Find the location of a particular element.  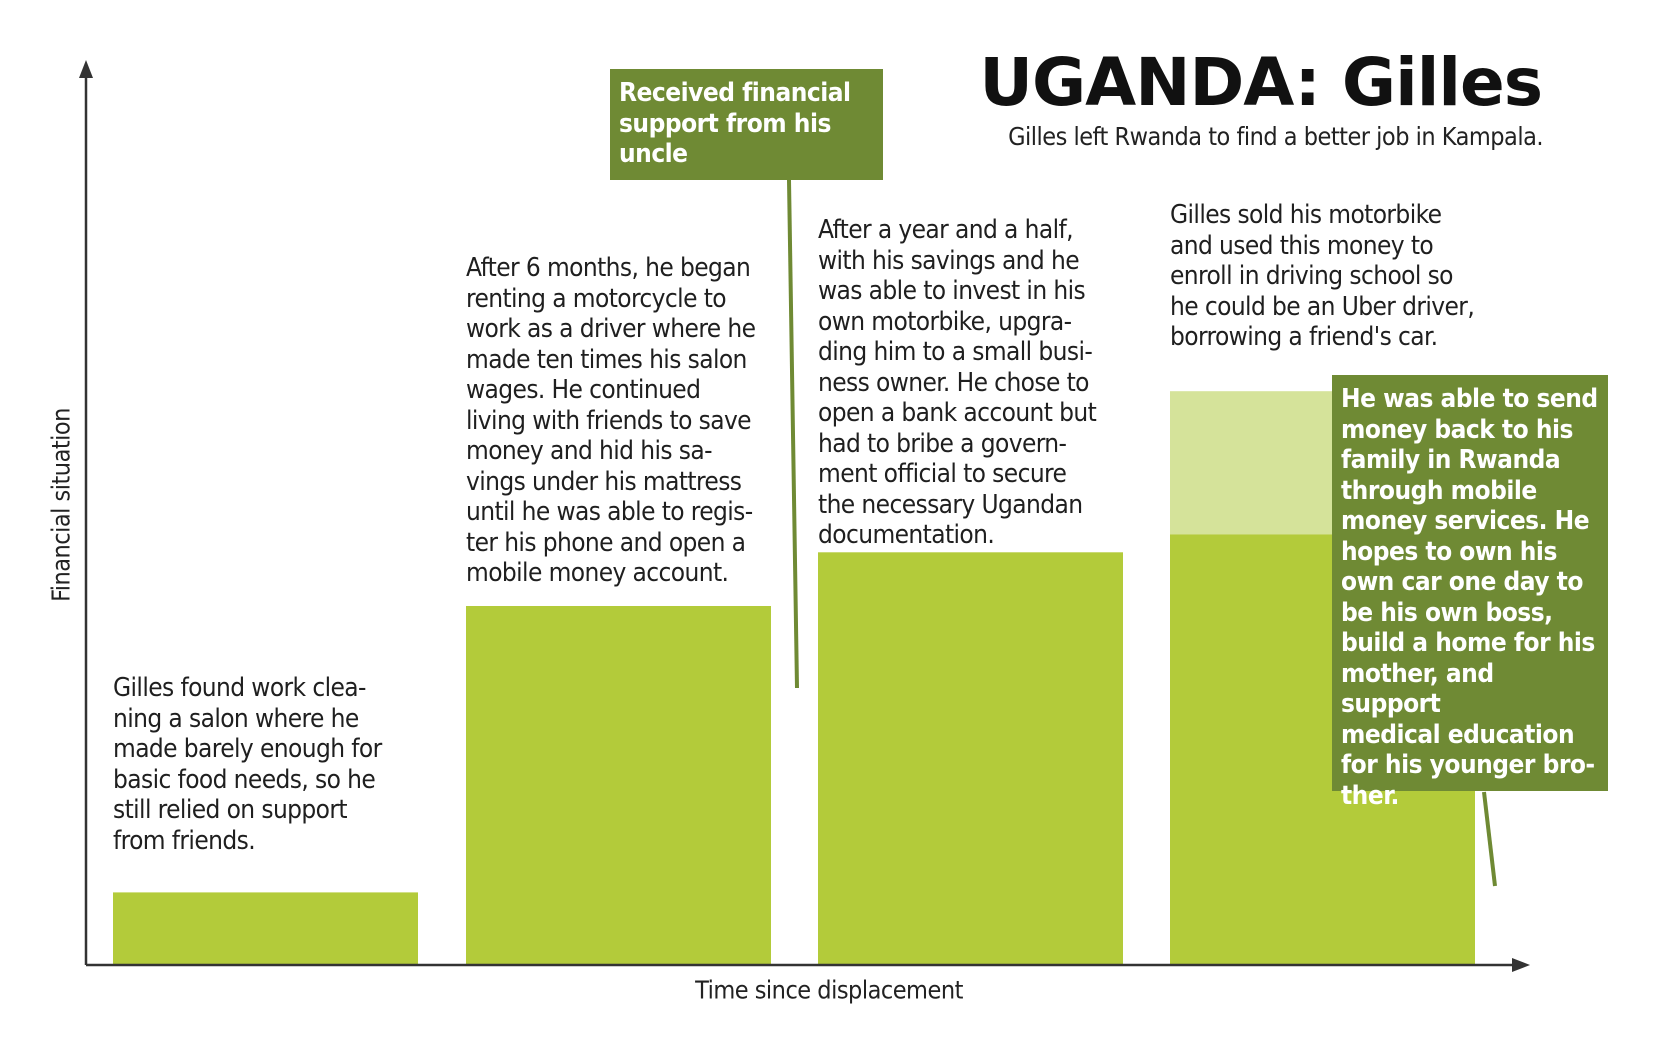

callout-leader-family is located at coordinates (1489, 839).